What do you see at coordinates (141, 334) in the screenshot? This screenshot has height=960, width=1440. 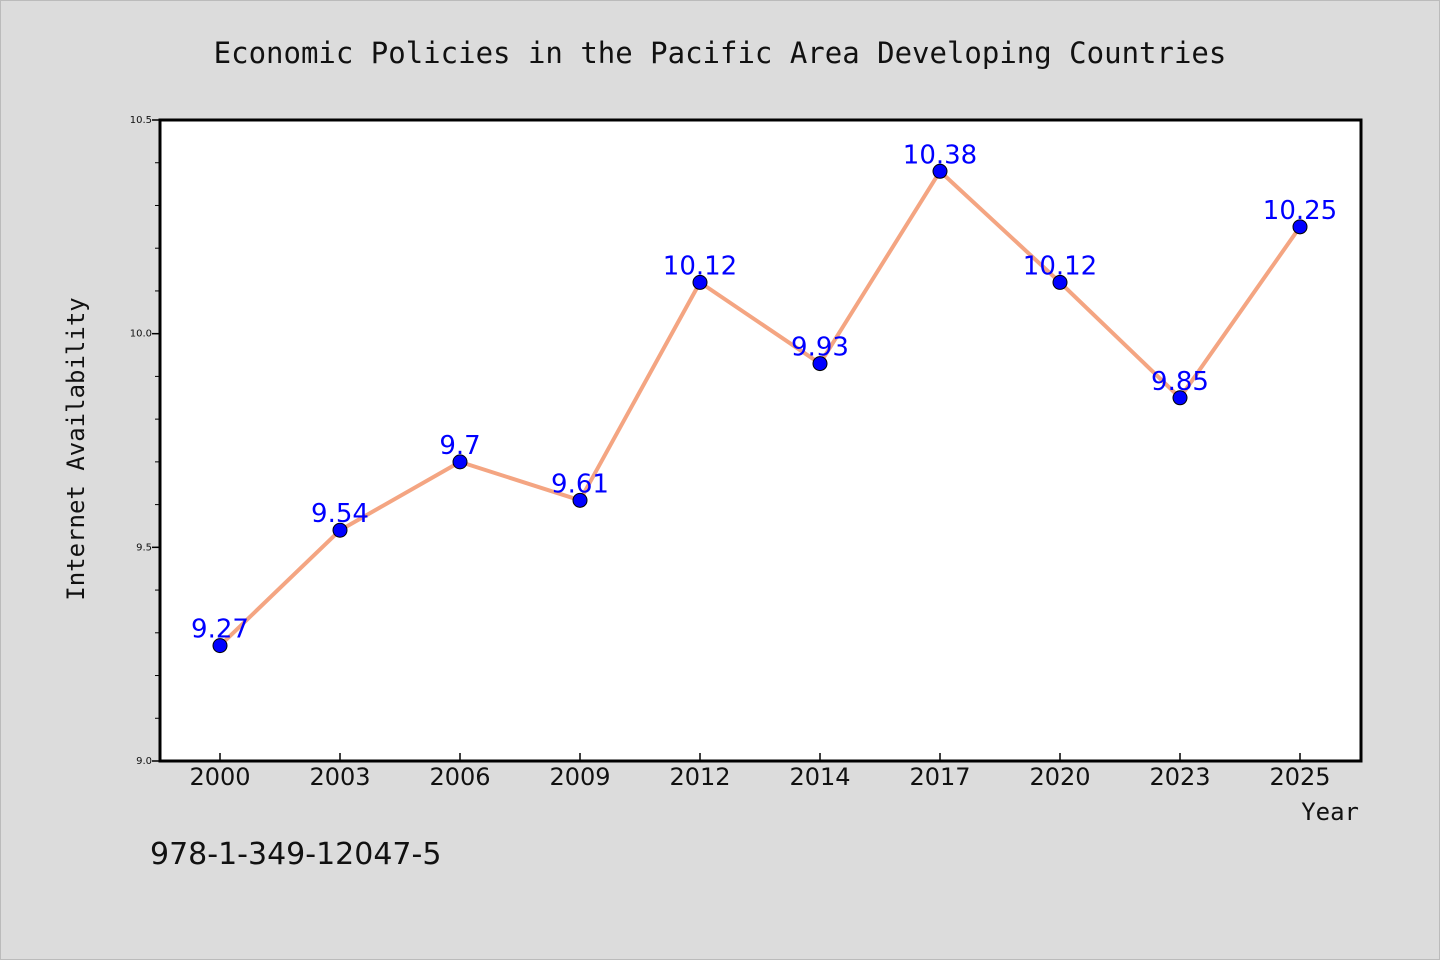 I see `y-tick-label: 10.0` at bounding box center [141, 334].